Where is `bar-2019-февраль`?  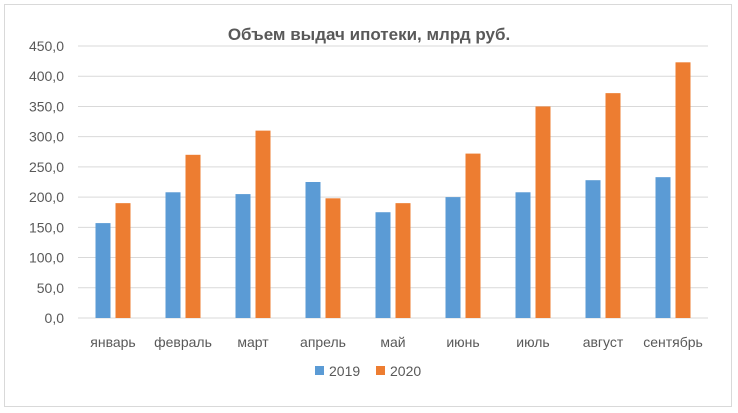
bar-2019-февраль is located at coordinates (173, 255).